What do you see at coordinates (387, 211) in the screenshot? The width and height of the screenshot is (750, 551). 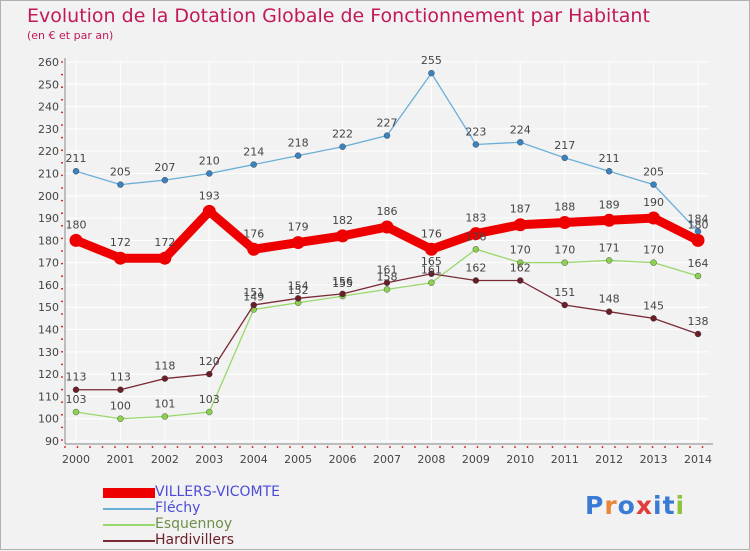 I see `data-label: 186` at bounding box center [387, 211].